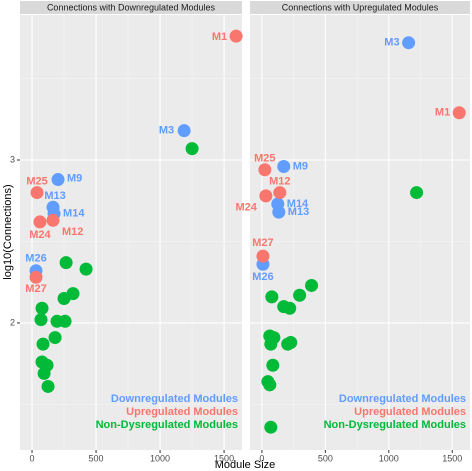  What do you see at coordinates (245, 465) in the screenshot?
I see `x-axis-title: Module Size` at bounding box center [245, 465].